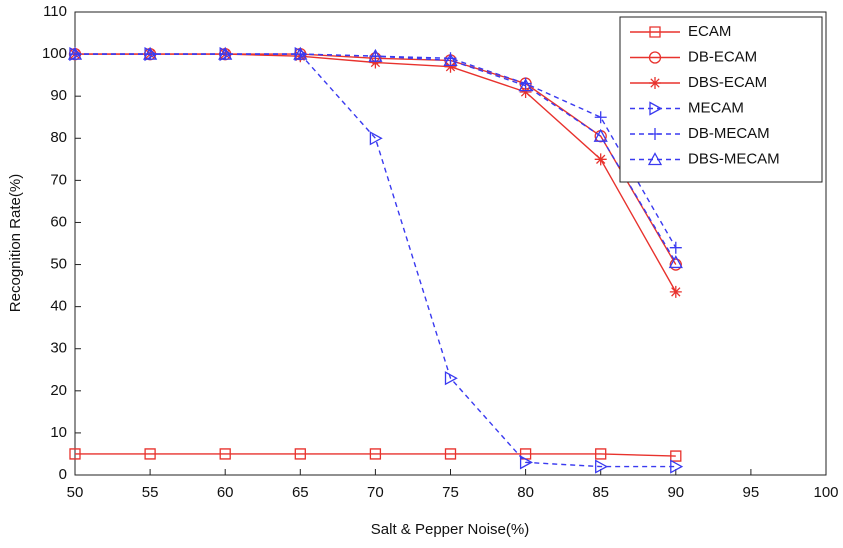 The height and width of the screenshot is (548, 843). What do you see at coordinates (600, 492) in the screenshot?
I see `x-tick-label: 85` at bounding box center [600, 492].